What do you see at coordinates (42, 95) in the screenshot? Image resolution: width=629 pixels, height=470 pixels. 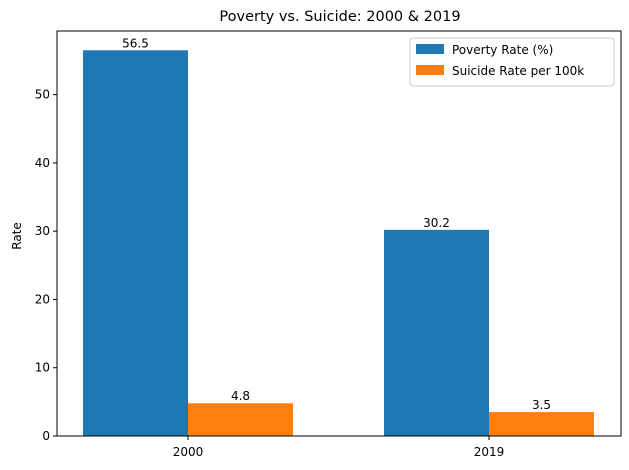 I see `y-tick-label: 50` at bounding box center [42, 95].